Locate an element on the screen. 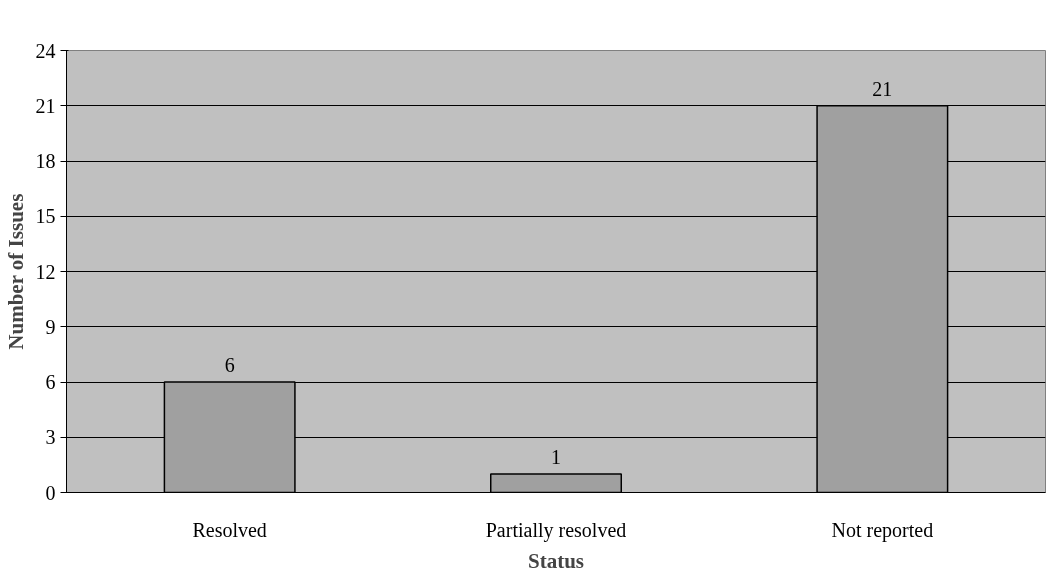  y-tick-label: 3 is located at coordinates (50, 437).